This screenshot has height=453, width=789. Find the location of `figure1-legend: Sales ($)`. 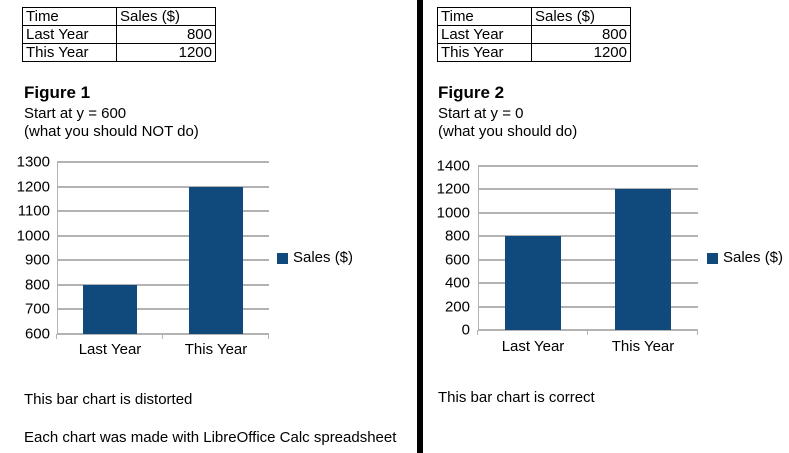

figure1-legend: Sales ($) is located at coordinates (315, 258).